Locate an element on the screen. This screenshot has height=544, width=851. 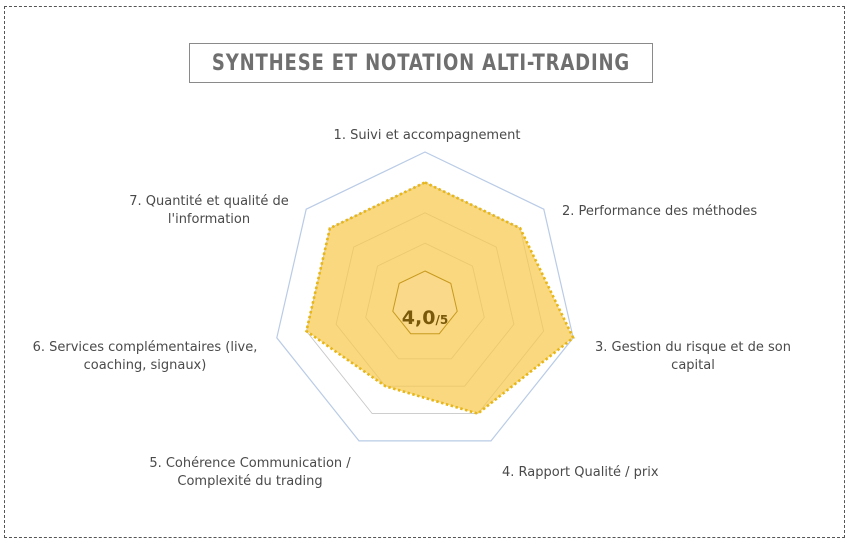
score-badge: 4,0/5 is located at coordinates (425, 302).